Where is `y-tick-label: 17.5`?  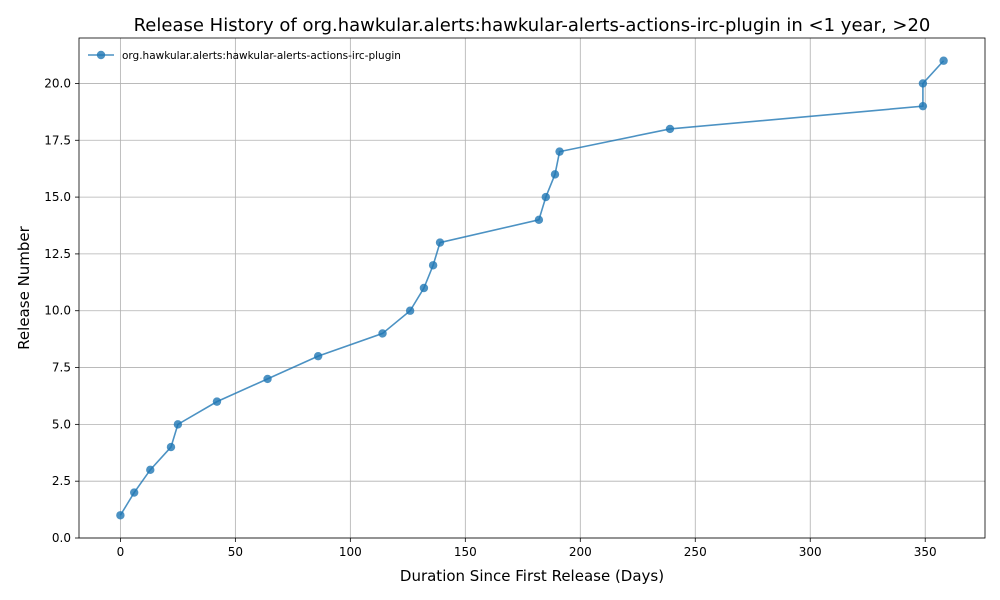 y-tick-label: 17.5 is located at coordinates (57, 140).